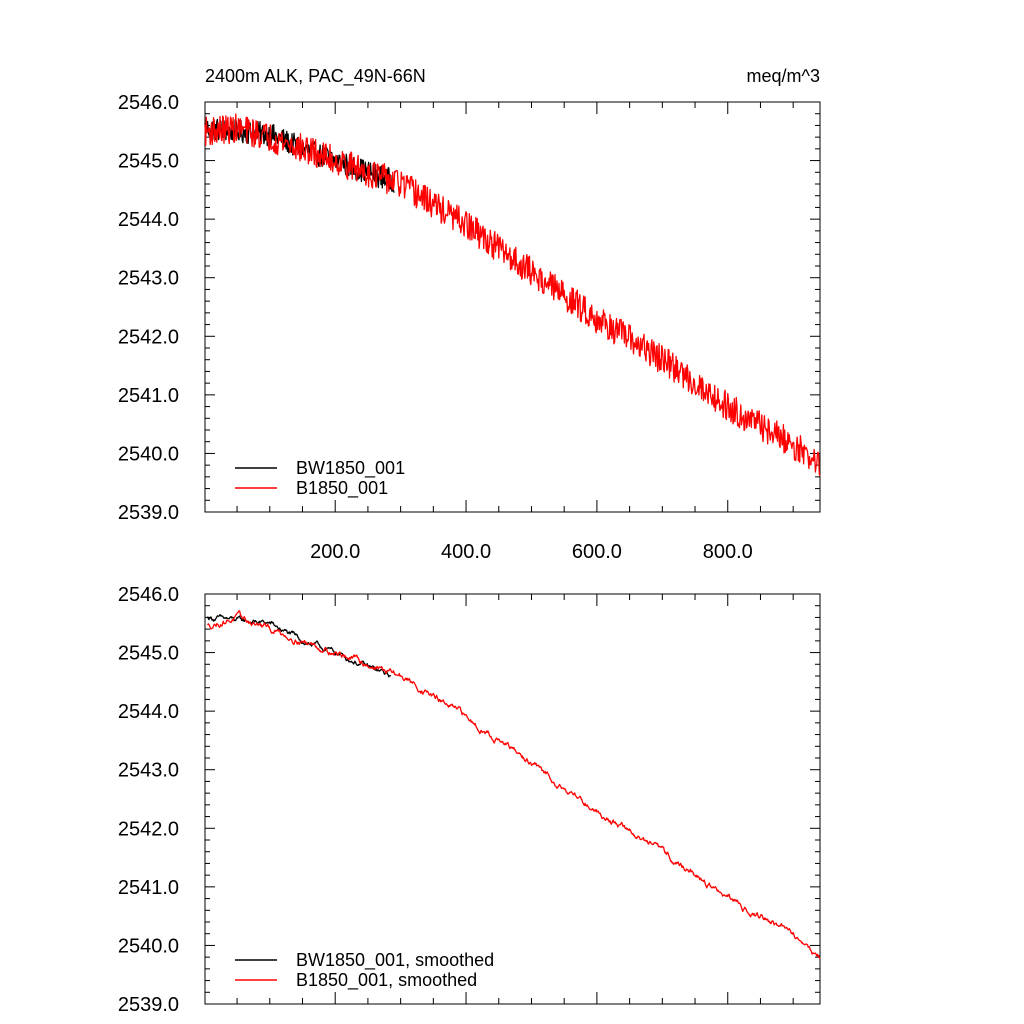  I want to click on legend-label: B1850_001, smoothed, so click(386, 980).